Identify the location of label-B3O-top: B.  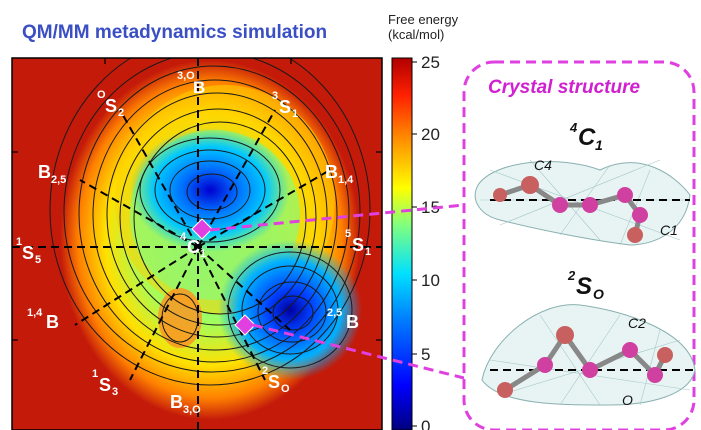
(199, 87).